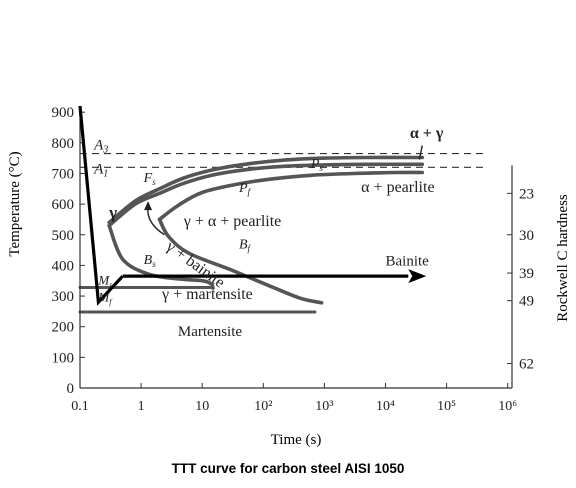 The height and width of the screenshot is (488, 576). Describe the element at coordinates (526, 194) in the screenshot. I see `y2-tick-label: 23` at that location.